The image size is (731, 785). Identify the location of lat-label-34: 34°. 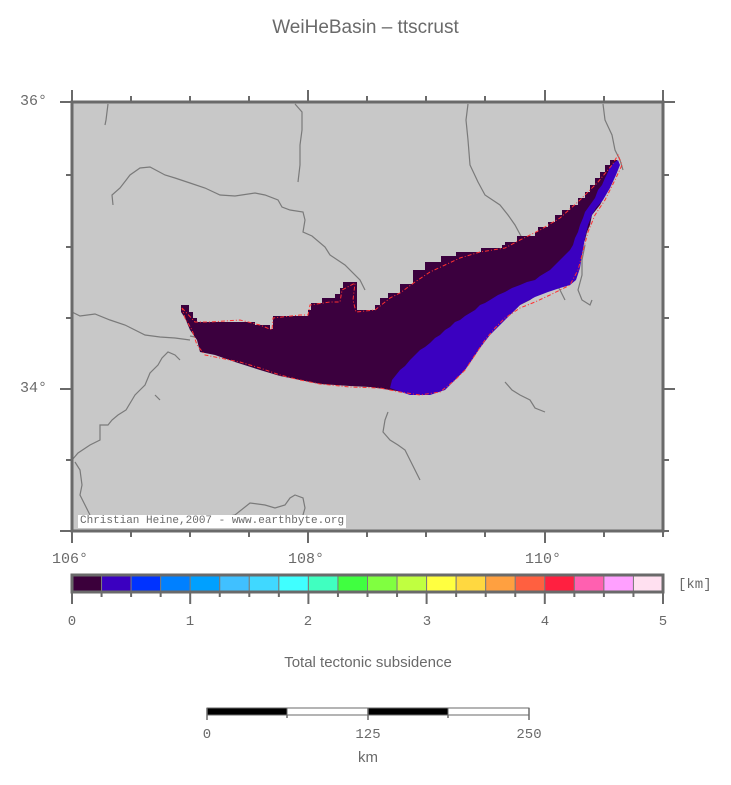
(34, 388).